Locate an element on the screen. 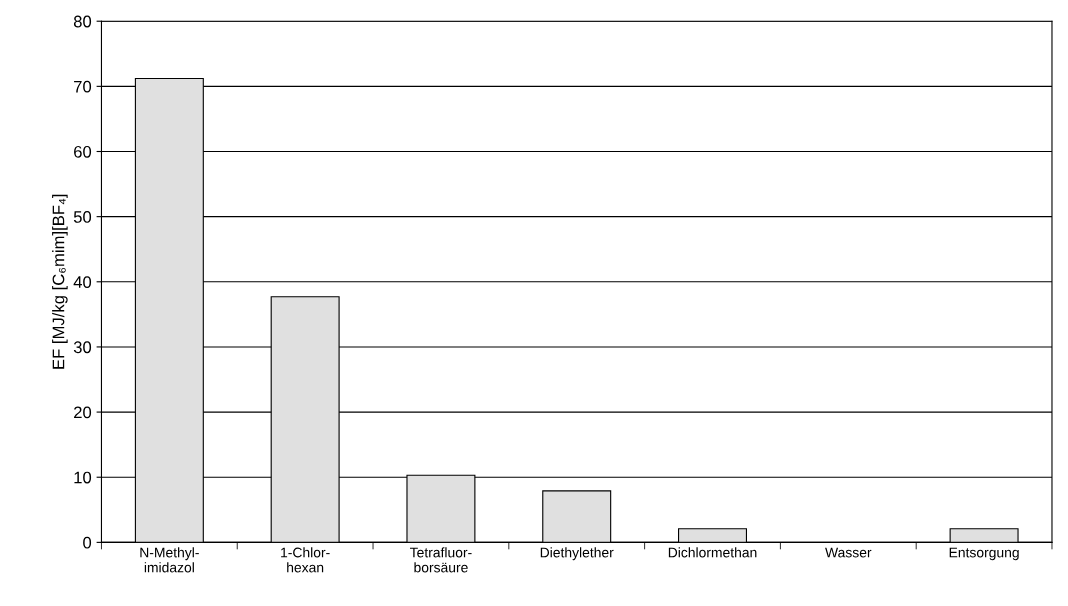  y-tick-label: 50 is located at coordinates (82, 217).